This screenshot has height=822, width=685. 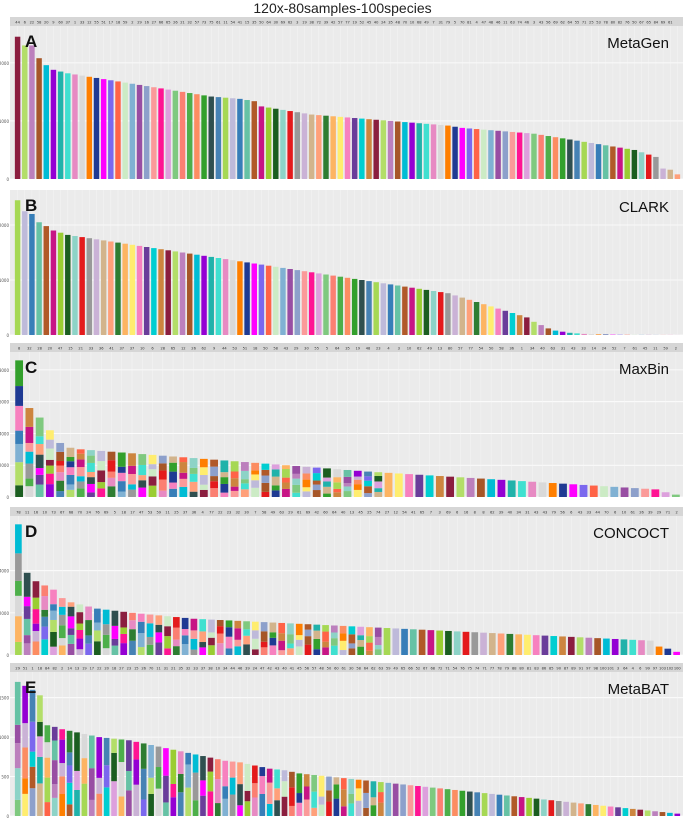 I want to click on bar-top-label: 57, so click(x=460, y=349).